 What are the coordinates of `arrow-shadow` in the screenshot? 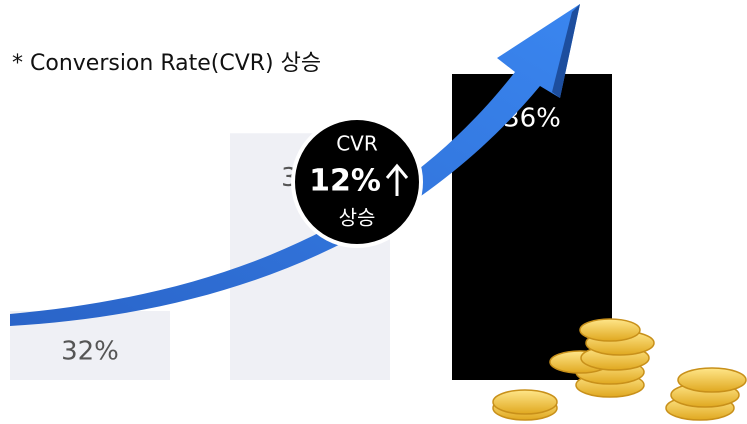 It's located at (566, 51).